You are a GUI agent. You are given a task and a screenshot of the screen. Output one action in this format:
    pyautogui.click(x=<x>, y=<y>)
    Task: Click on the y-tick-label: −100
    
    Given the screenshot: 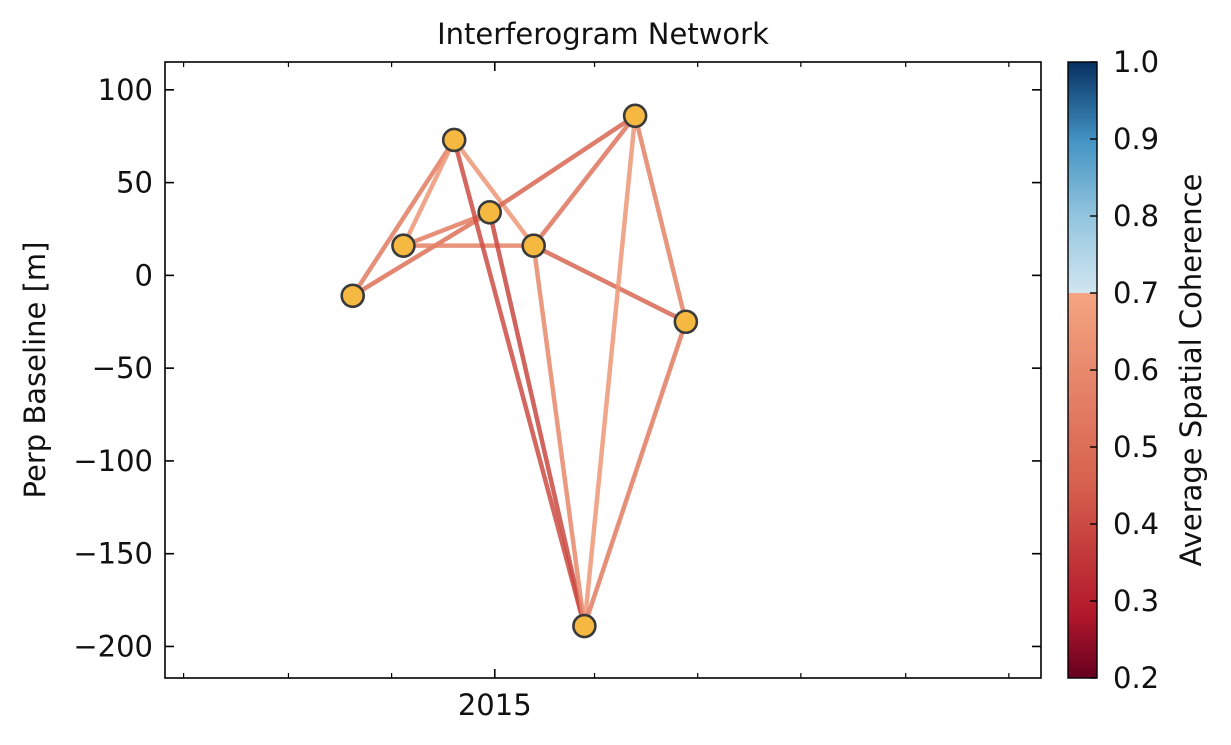 What is the action you would take?
    pyautogui.click(x=113, y=461)
    